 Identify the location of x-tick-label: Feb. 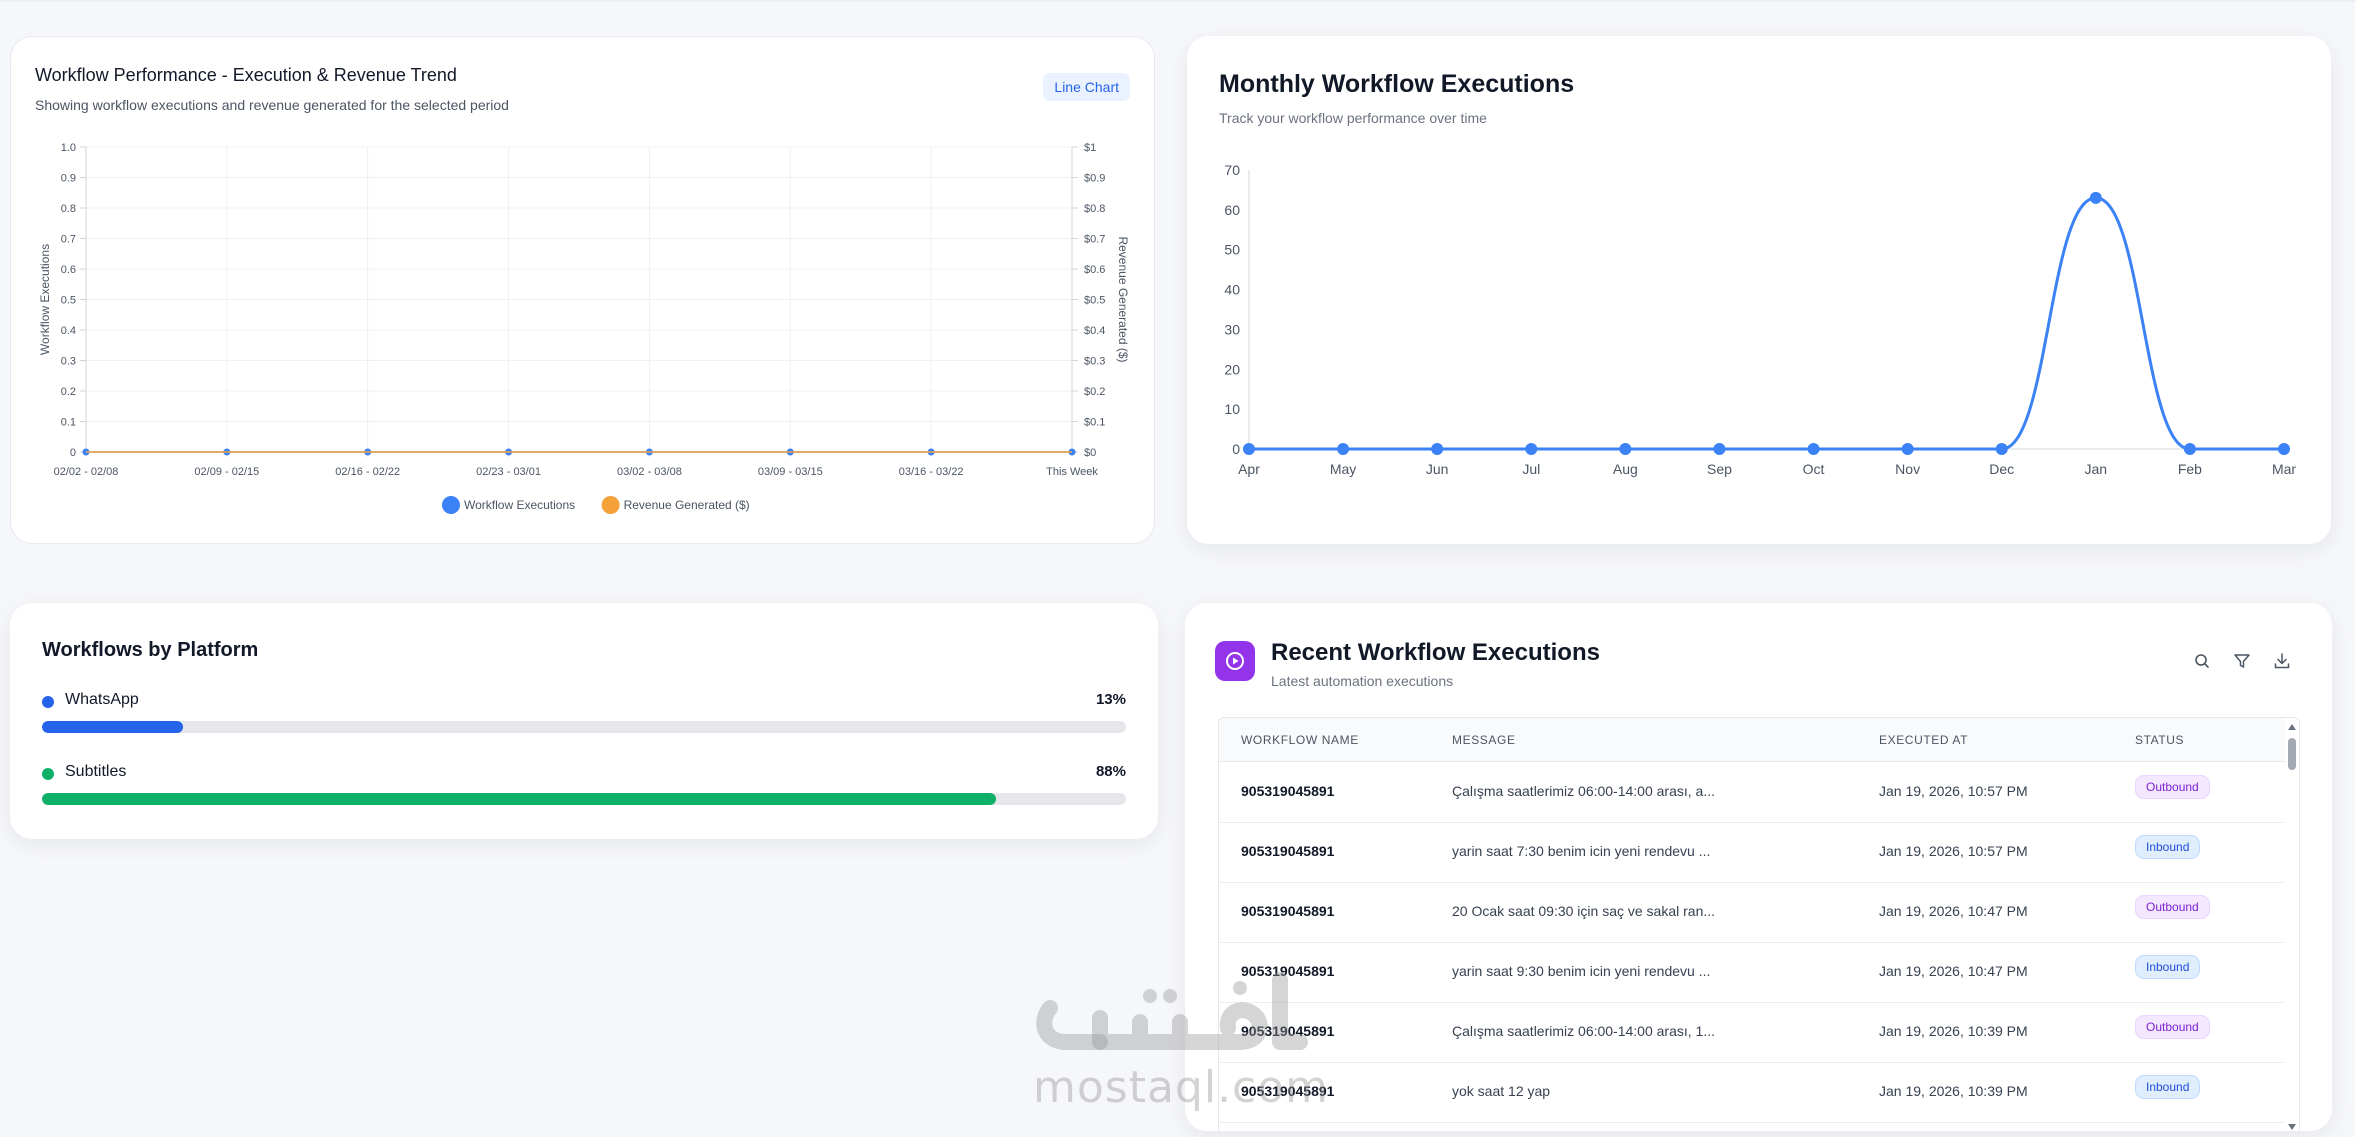
(2190, 469).